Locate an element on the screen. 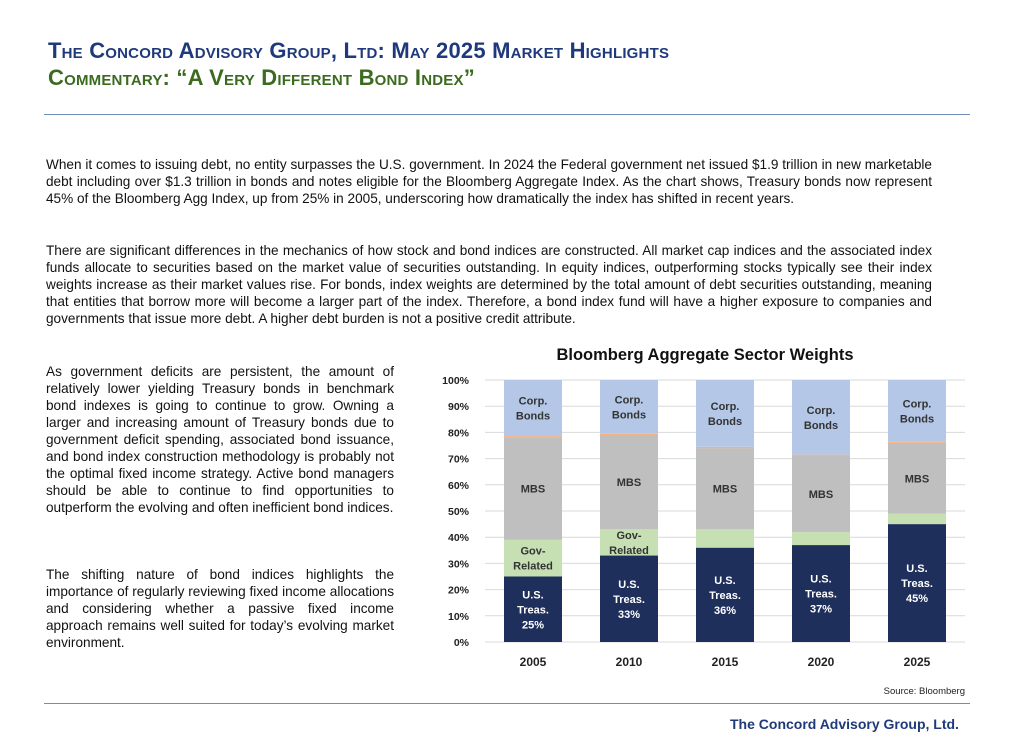 This screenshot has height=740, width=1024. footer-company-name: The Concord Advisory Group, Ltd. is located at coordinates (844, 724).